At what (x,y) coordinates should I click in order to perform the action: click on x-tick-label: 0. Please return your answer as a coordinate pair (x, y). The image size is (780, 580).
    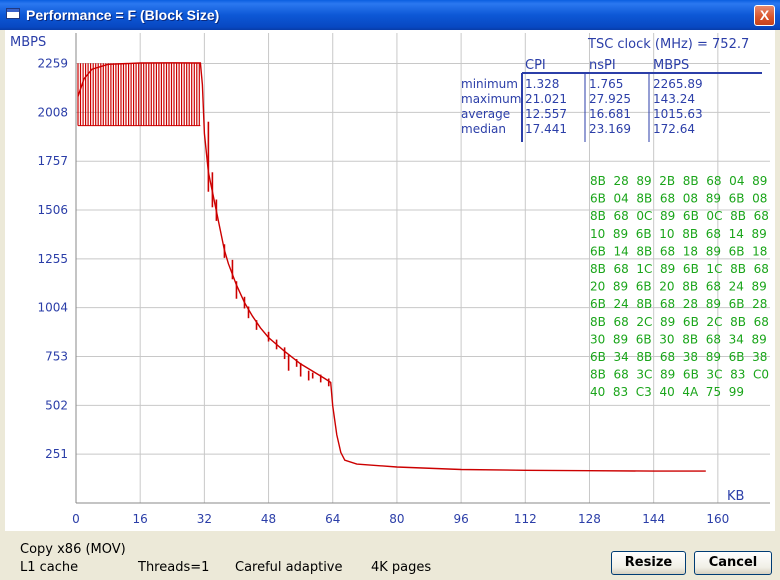
    Looking at the image, I should click on (76, 519).